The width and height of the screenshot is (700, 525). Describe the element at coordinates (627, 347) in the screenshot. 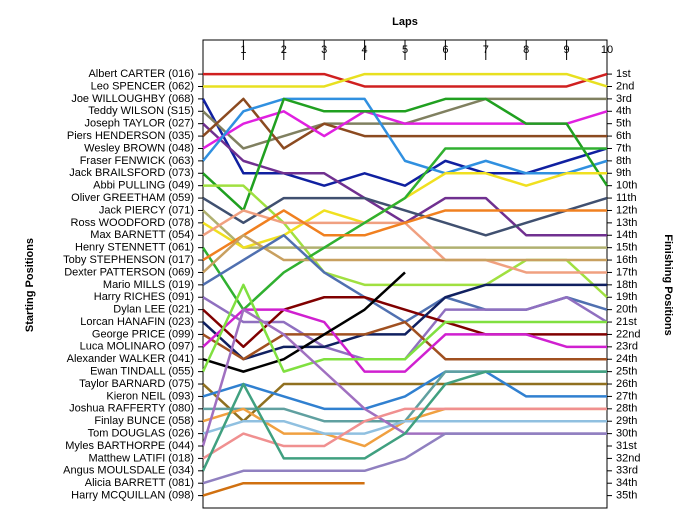

I see `y2-tick-label: 23rd` at that location.